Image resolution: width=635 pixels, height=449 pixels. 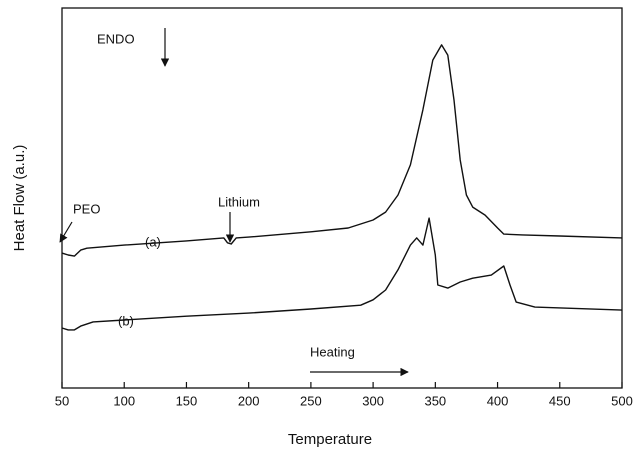 I want to click on x-tick-label: 150, so click(x=187, y=400).